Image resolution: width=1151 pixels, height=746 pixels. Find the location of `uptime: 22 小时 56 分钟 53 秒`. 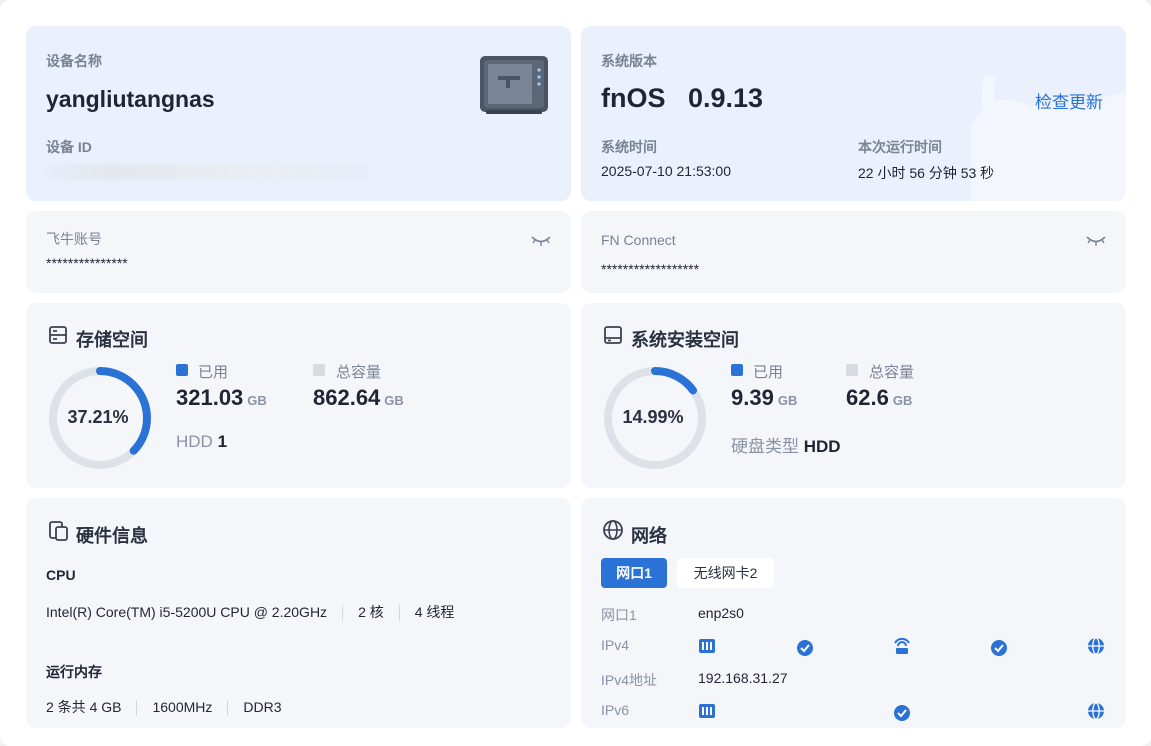

uptime: 22 小时 56 分钟 53 秒 is located at coordinates (926, 173).